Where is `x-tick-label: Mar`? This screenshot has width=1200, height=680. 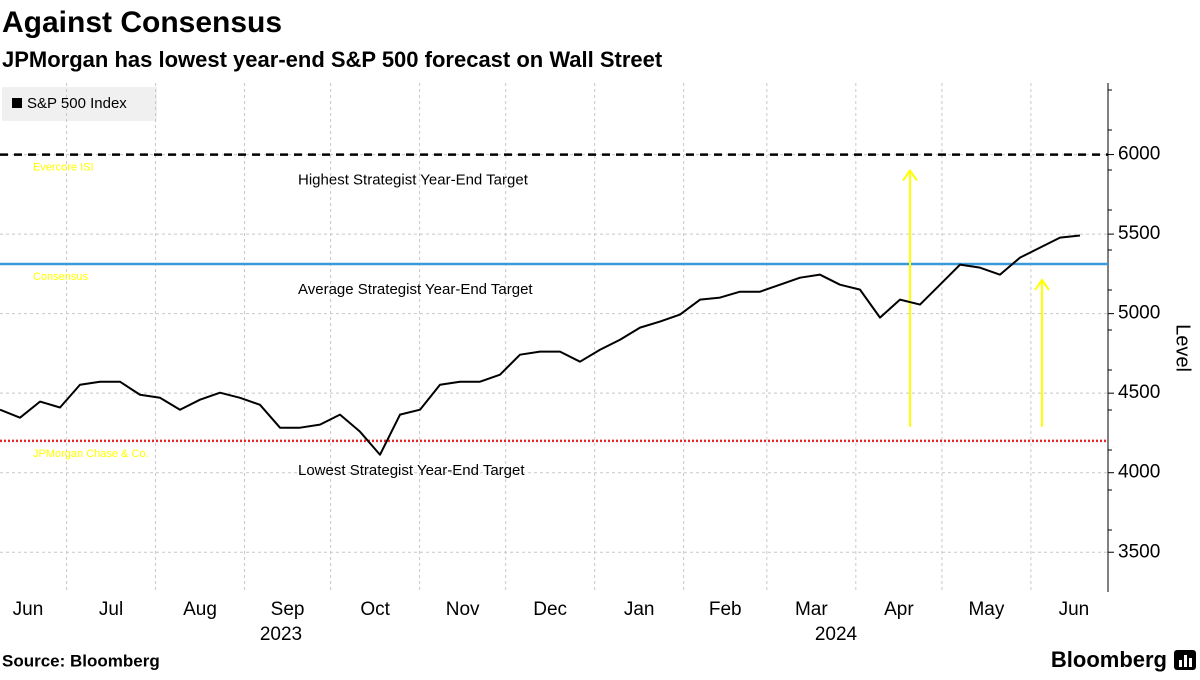
x-tick-label: Mar is located at coordinates (811, 609).